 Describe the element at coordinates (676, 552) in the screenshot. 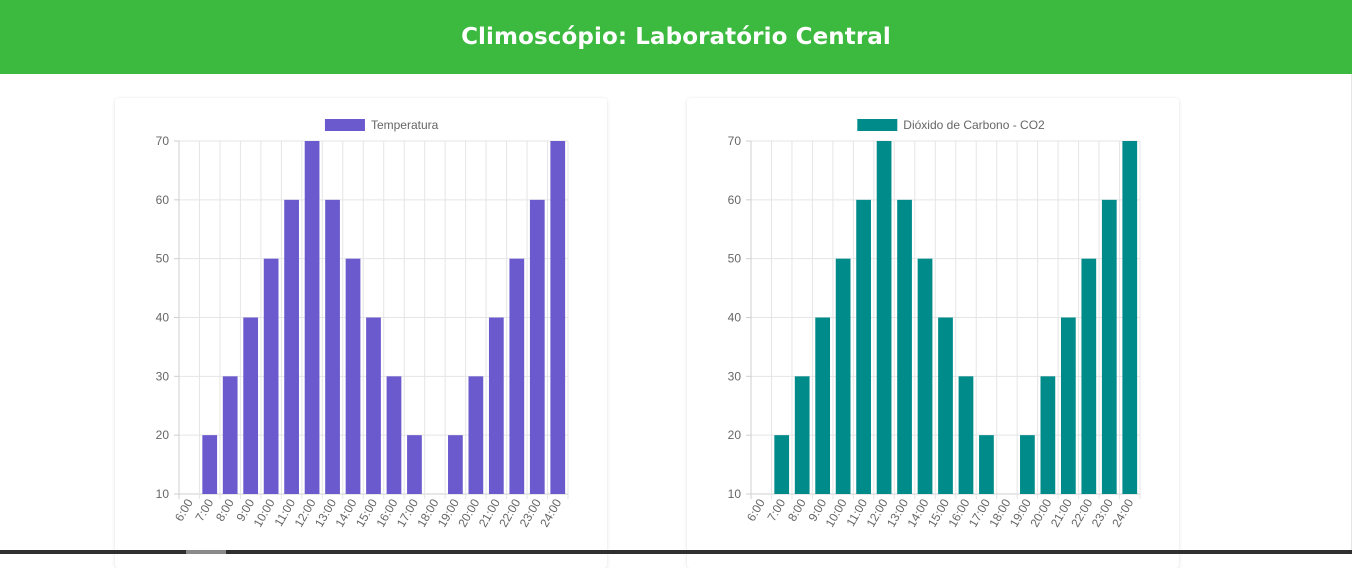

I see `horizontal-scrollbar` at that location.